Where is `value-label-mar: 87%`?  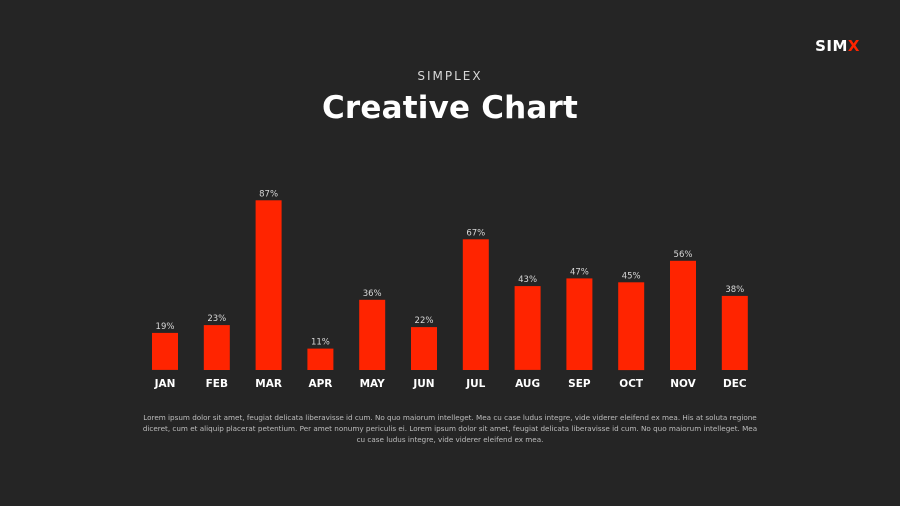
value-label-mar: 87% is located at coordinates (268, 194).